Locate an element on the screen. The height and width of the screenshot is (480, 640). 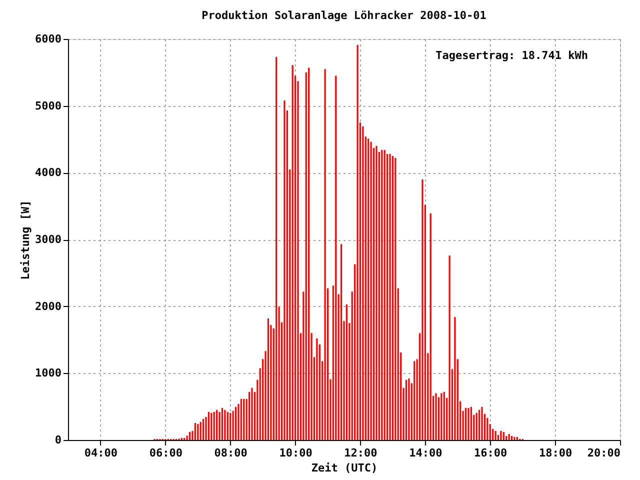
y-tick-label: 5000 is located at coordinates (48, 105).